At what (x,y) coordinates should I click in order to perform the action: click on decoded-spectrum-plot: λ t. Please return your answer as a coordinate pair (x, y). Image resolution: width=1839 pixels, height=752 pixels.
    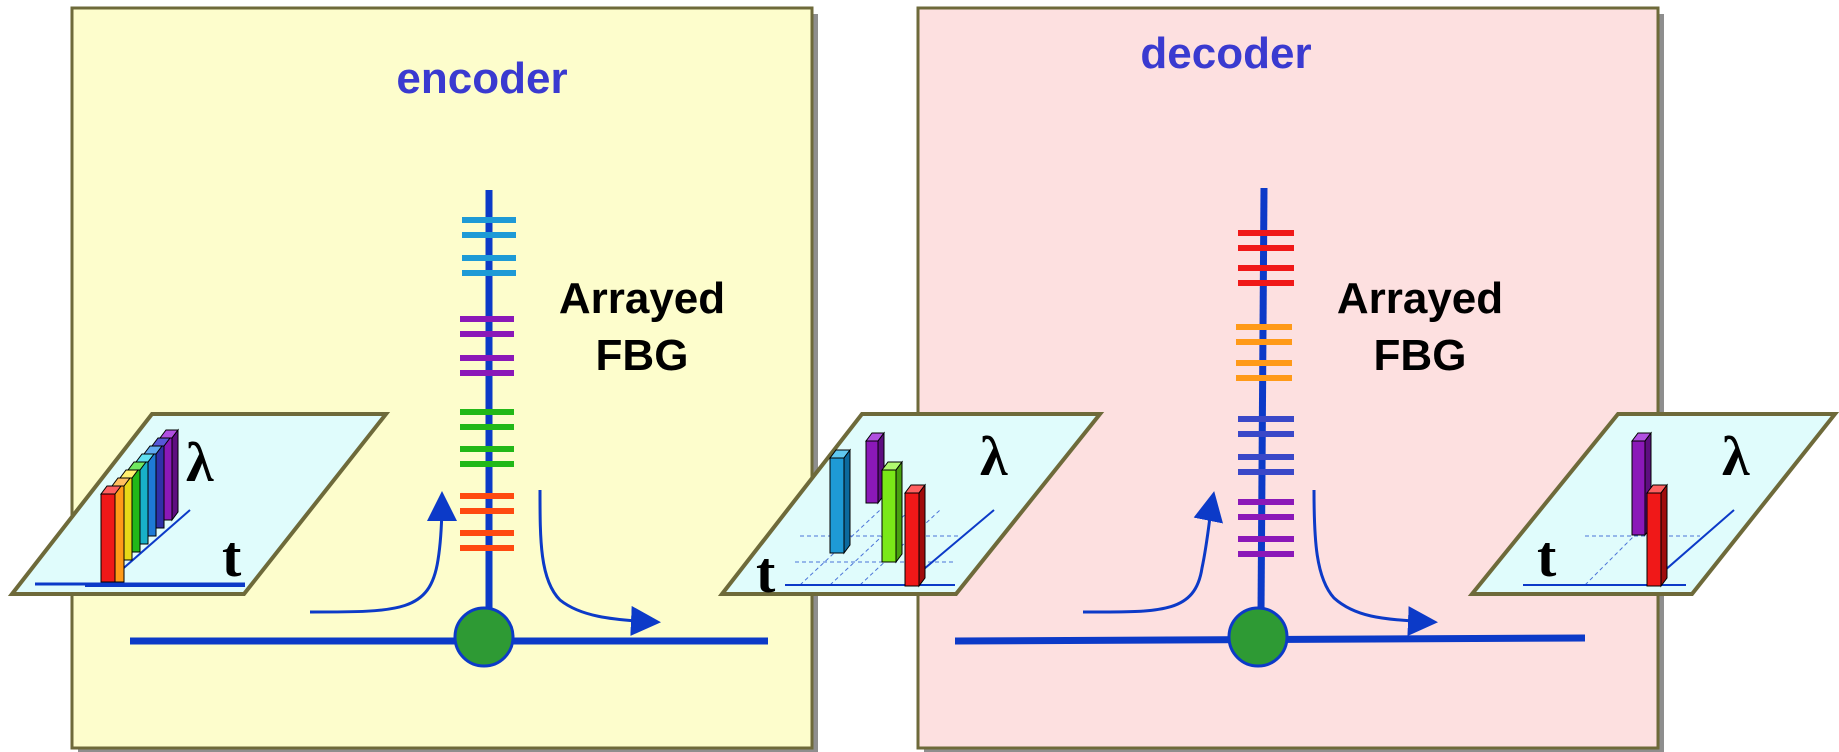
    Looking at the image, I should click on (1653, 504).